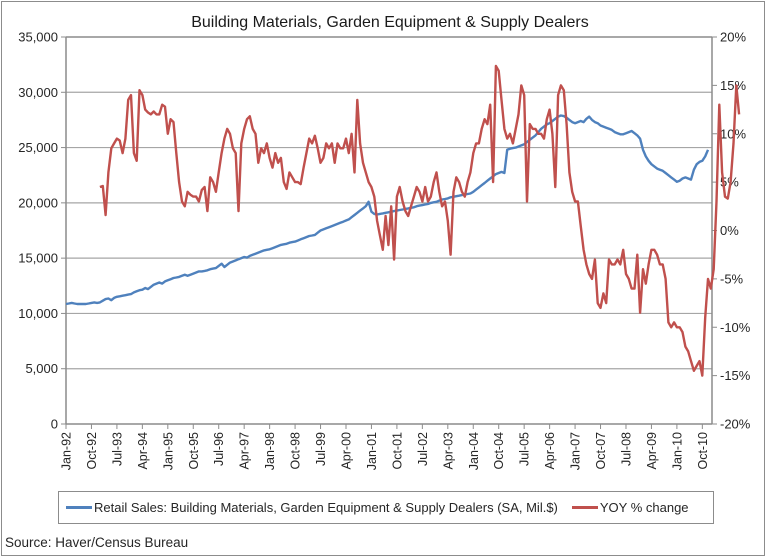 The image size is (768, 559). What do you see at coordinates (79, 507) in the screenshot?
I see `legend-swatch-retail-sales` at bounding box center [79, 507].